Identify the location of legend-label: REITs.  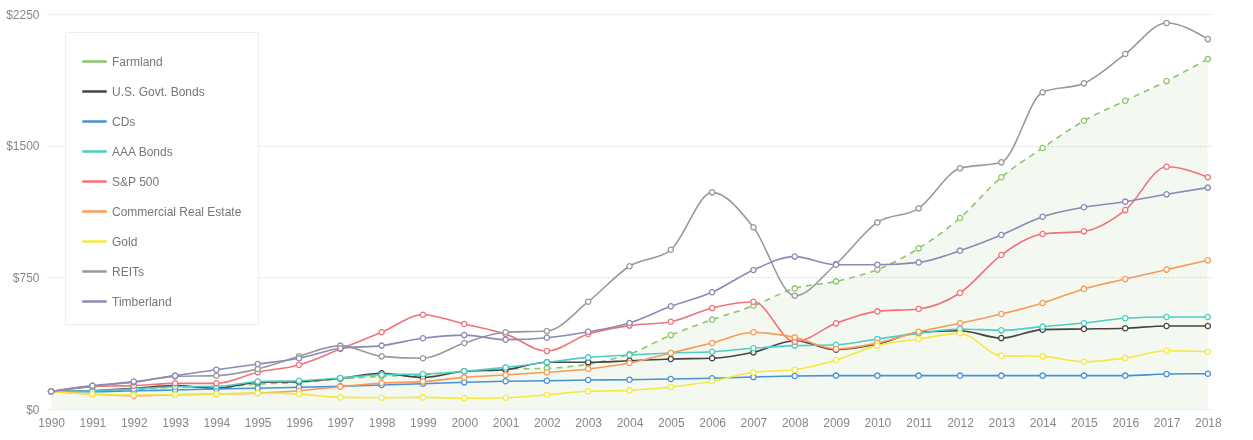
(128, 271).